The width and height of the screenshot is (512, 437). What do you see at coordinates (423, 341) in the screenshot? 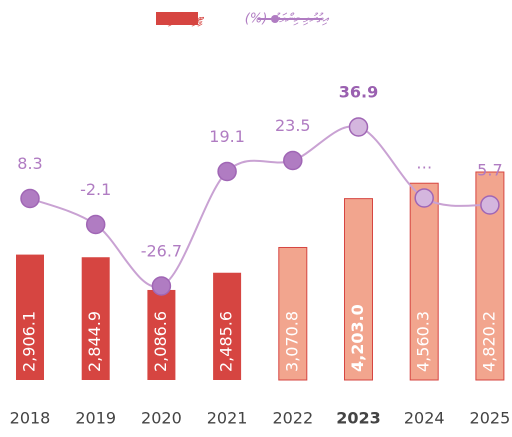
I see `bar-value-label: 4,560.3` at bounding box center [423, 341].